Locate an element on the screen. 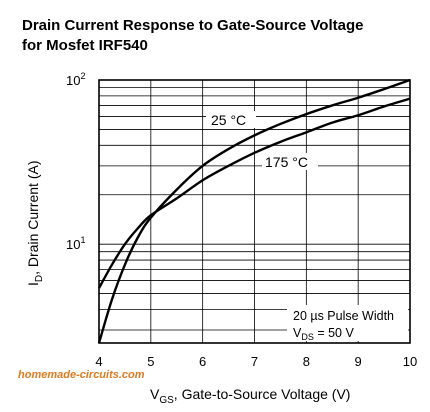  series-label-25c-text: 25 °C is located at coordinates (228, 120).